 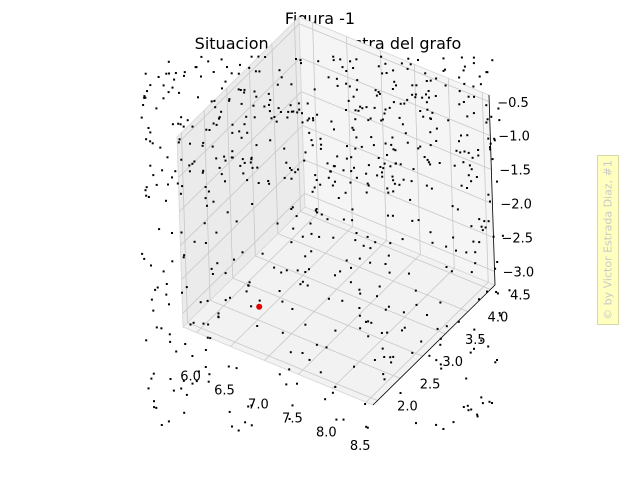 I want to click on grid-y-floor, so click(x=305, y=339).